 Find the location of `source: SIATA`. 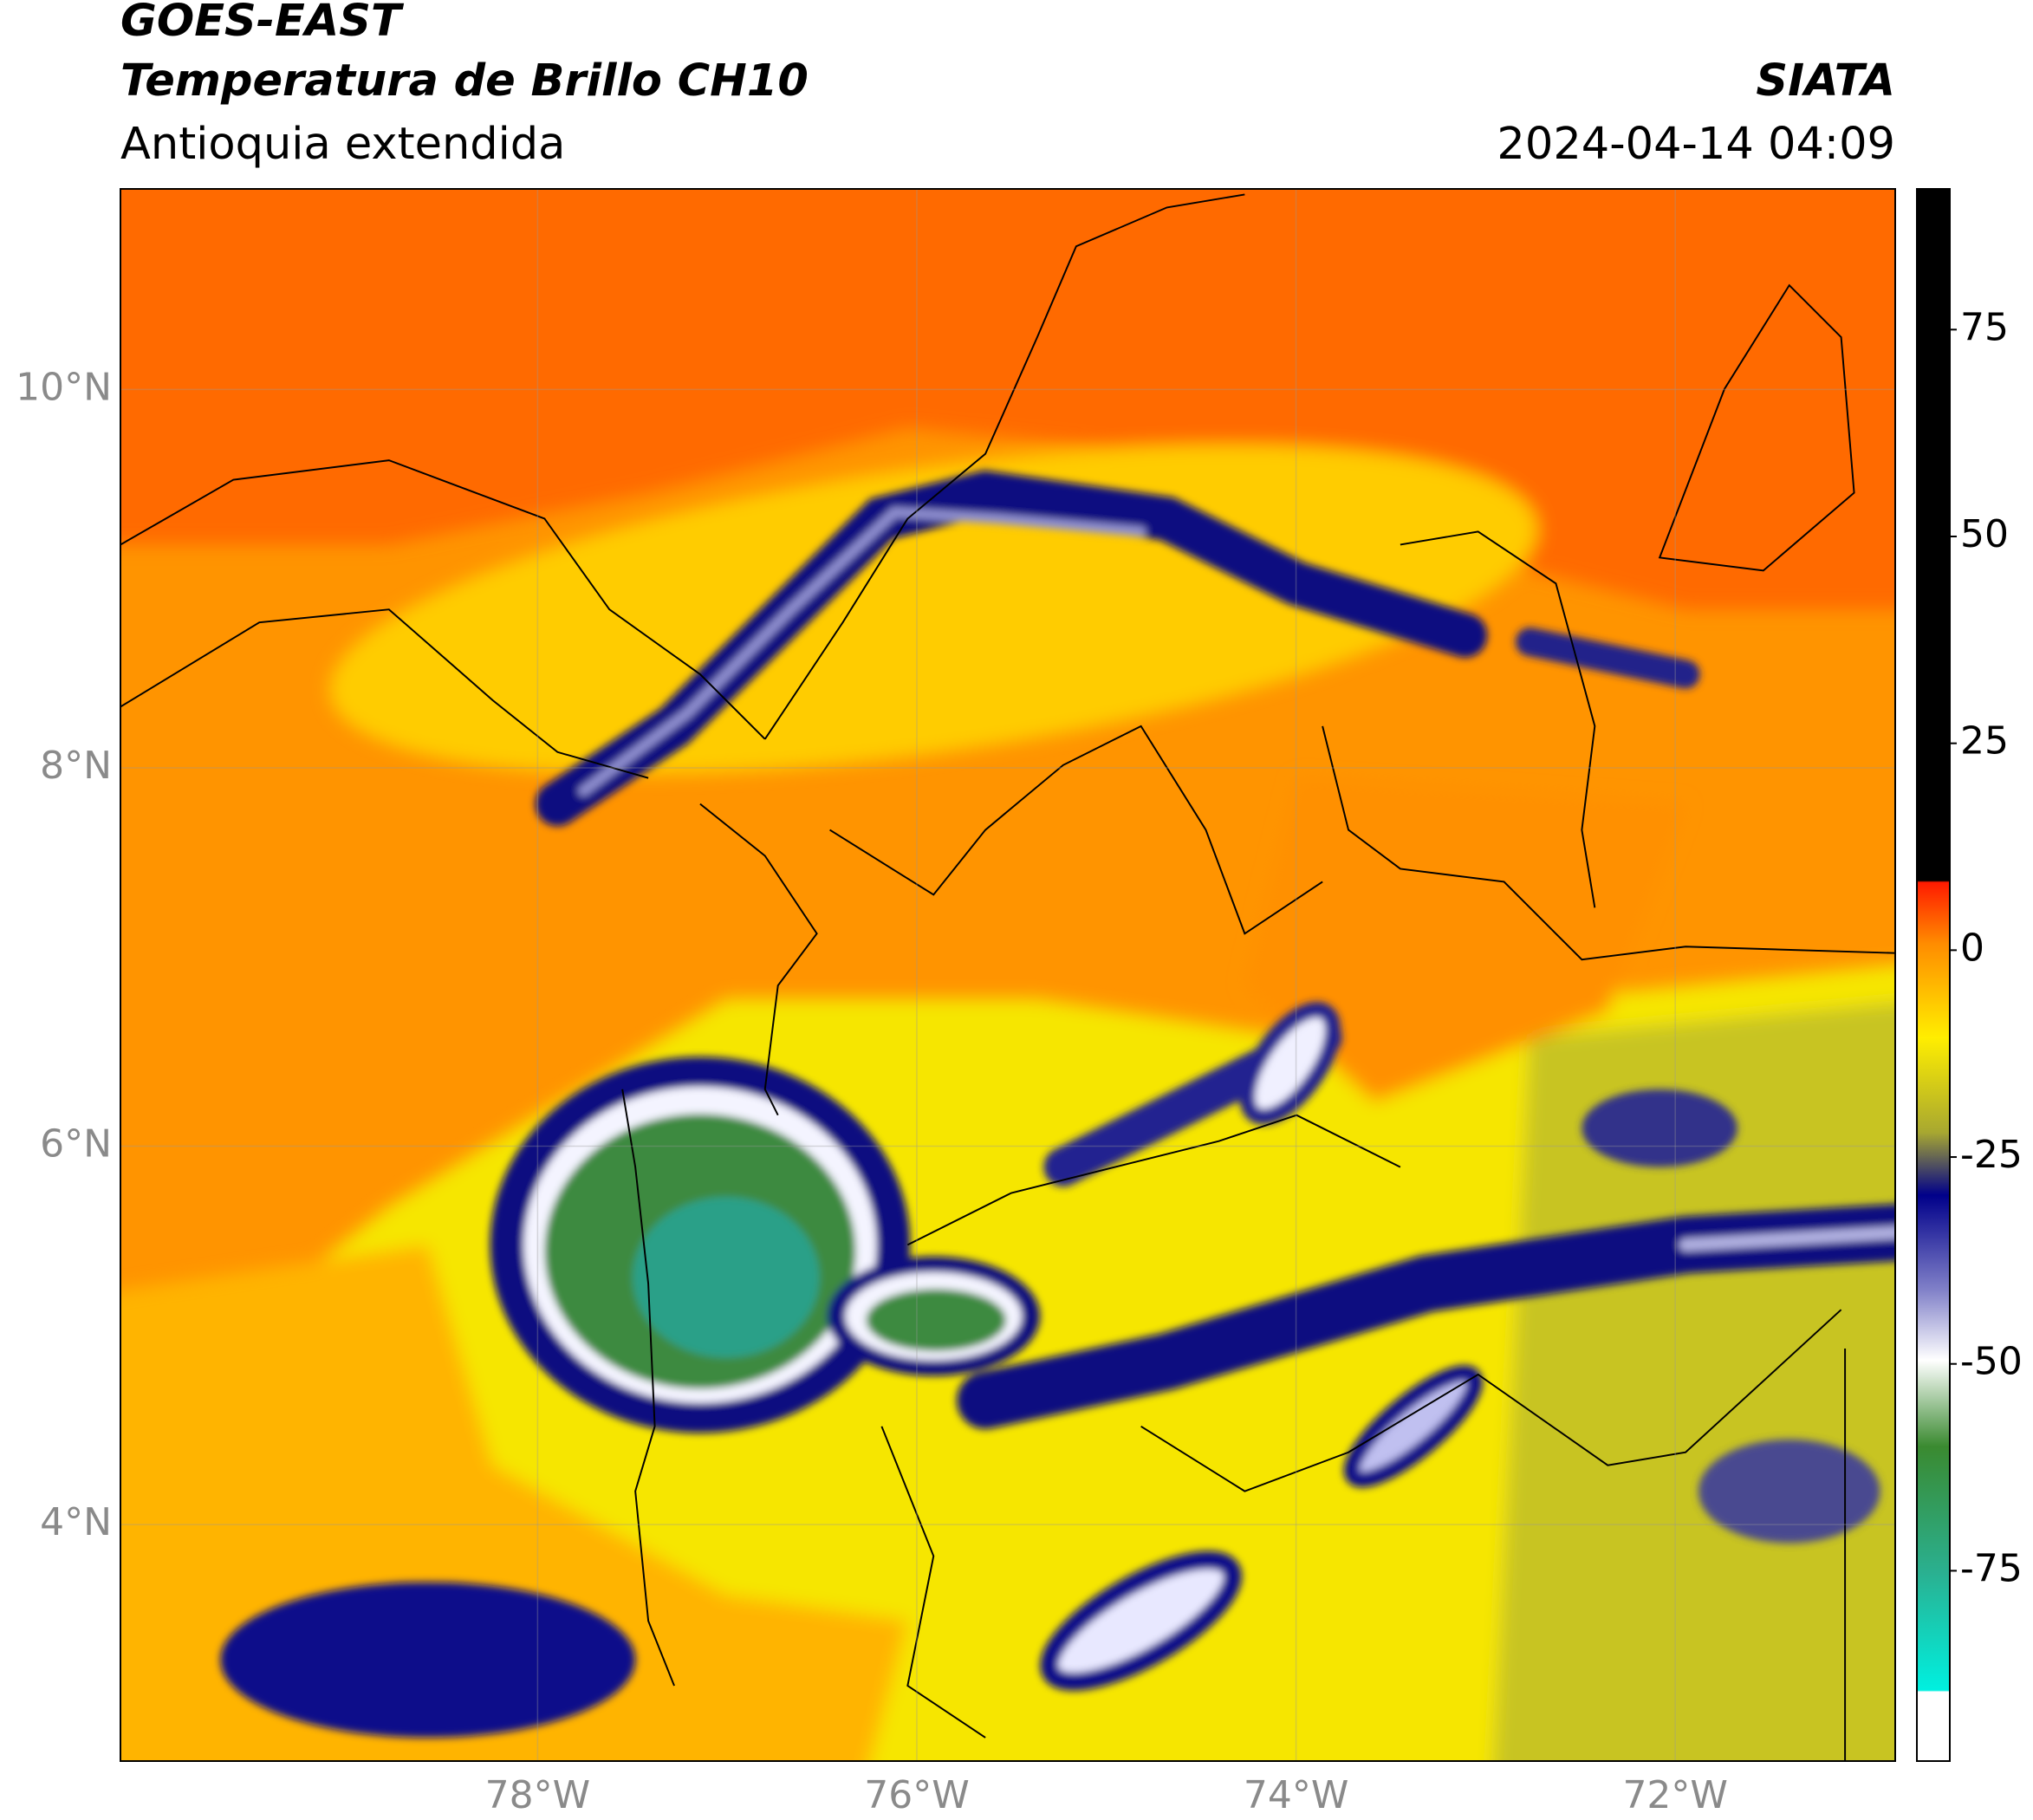

source: SIATA is located at coordinates (1825, 81).